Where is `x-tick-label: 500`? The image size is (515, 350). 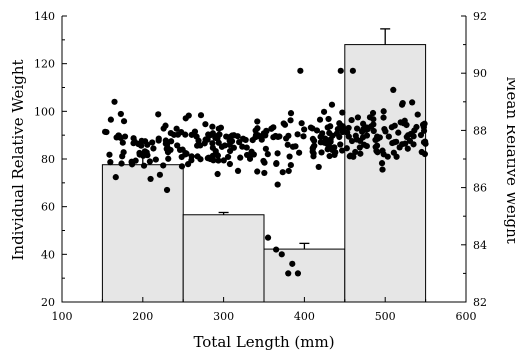
x-tick-label: 500 is located at coordinates (385, 316).